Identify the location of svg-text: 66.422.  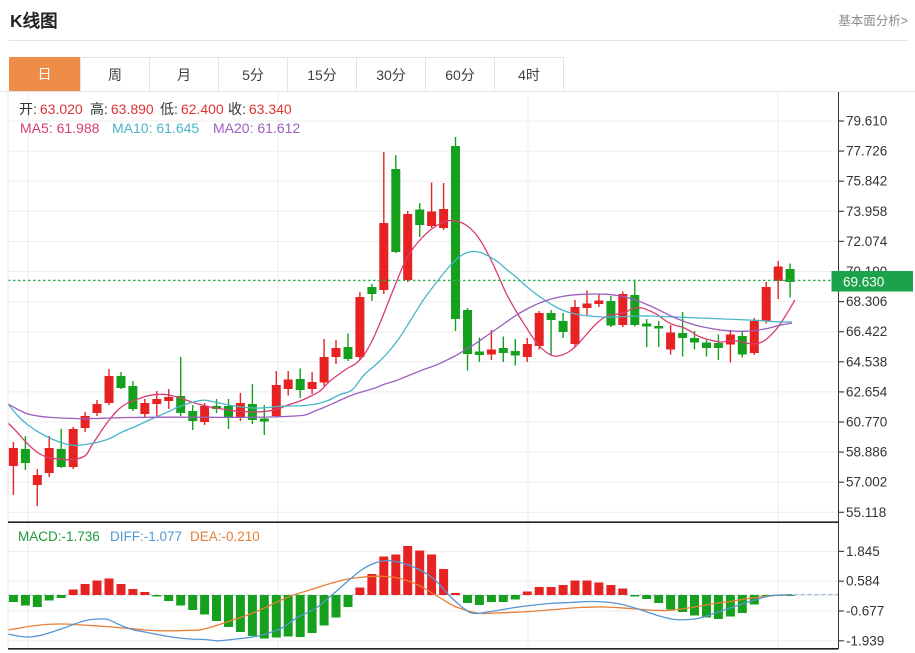
(866, 331).